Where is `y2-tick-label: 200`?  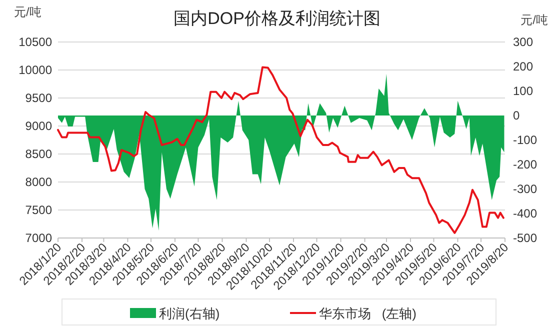
y2-tick-label: 200 is located at coordinates (523, 67).